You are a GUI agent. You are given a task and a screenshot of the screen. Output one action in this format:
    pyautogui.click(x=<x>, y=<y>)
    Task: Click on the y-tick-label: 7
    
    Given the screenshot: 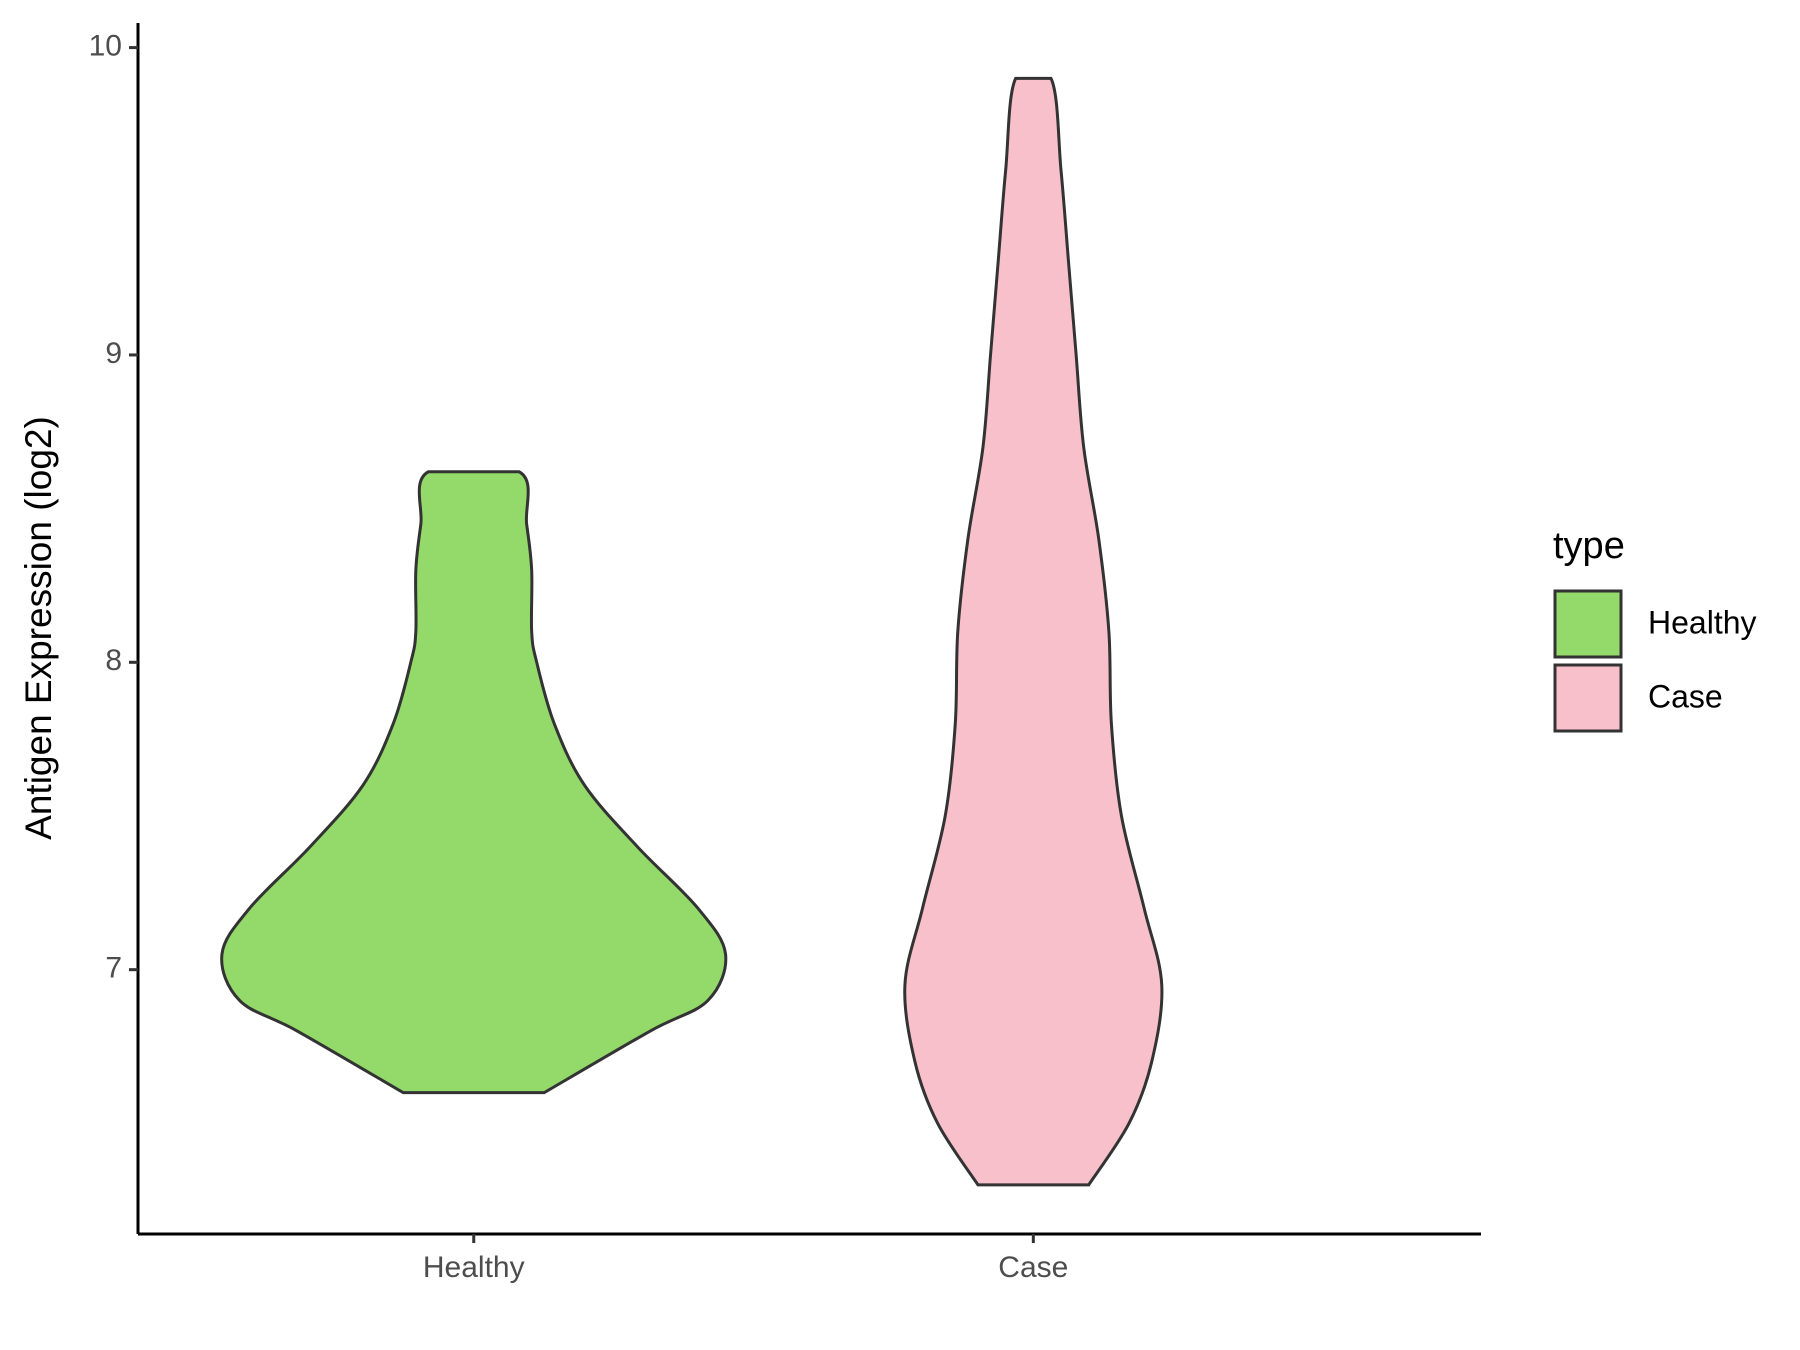 What is the action you would take?
    pyautogui.click(x=113, y=968)
    